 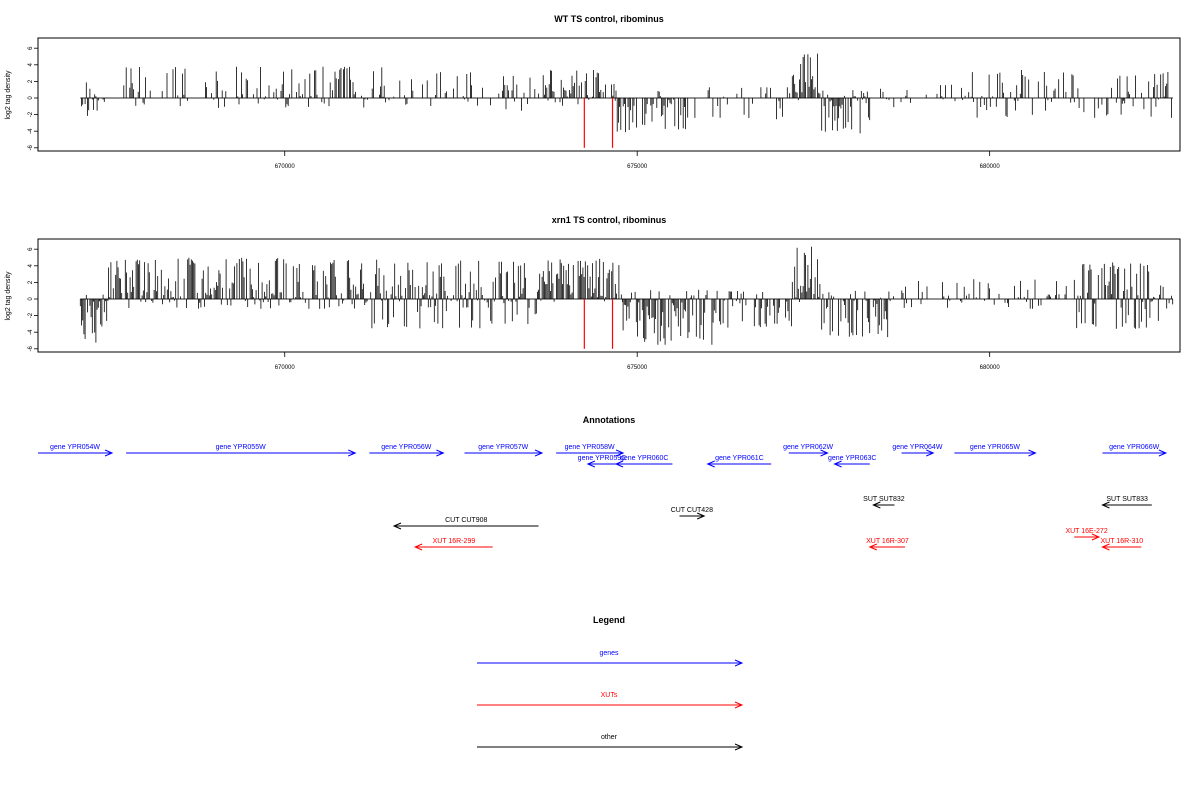 I want to click on annotation-label: XUT 16R-310, so click(x=1122, y=541).